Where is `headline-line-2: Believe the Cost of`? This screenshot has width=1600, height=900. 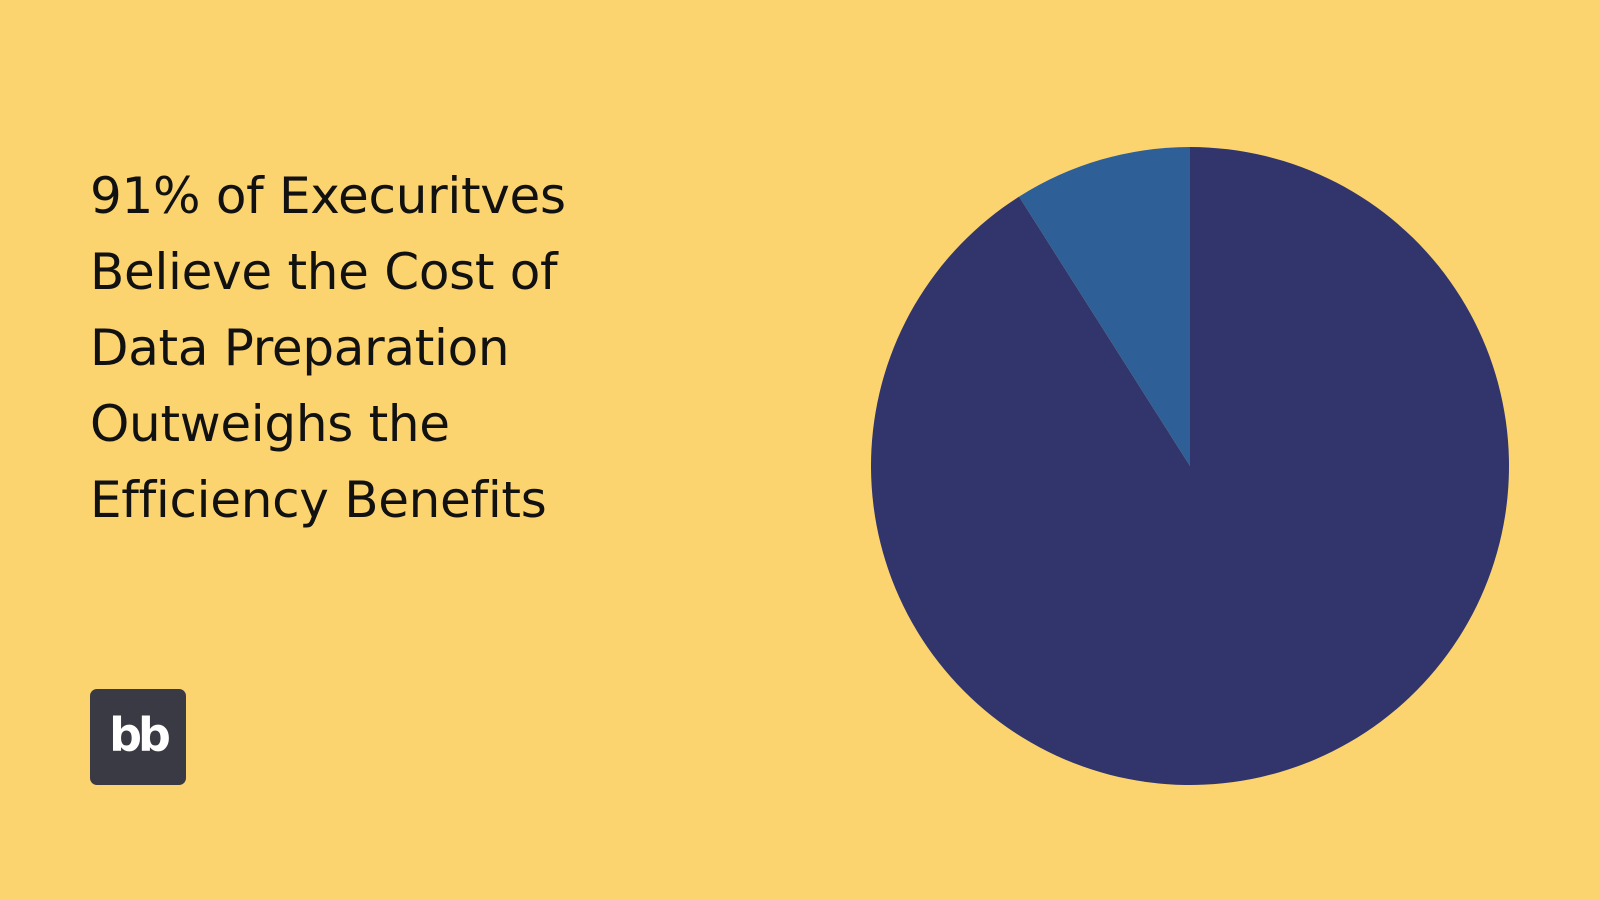
headline-line-2: Believe the Cost of is located at coordinates (324, 272).